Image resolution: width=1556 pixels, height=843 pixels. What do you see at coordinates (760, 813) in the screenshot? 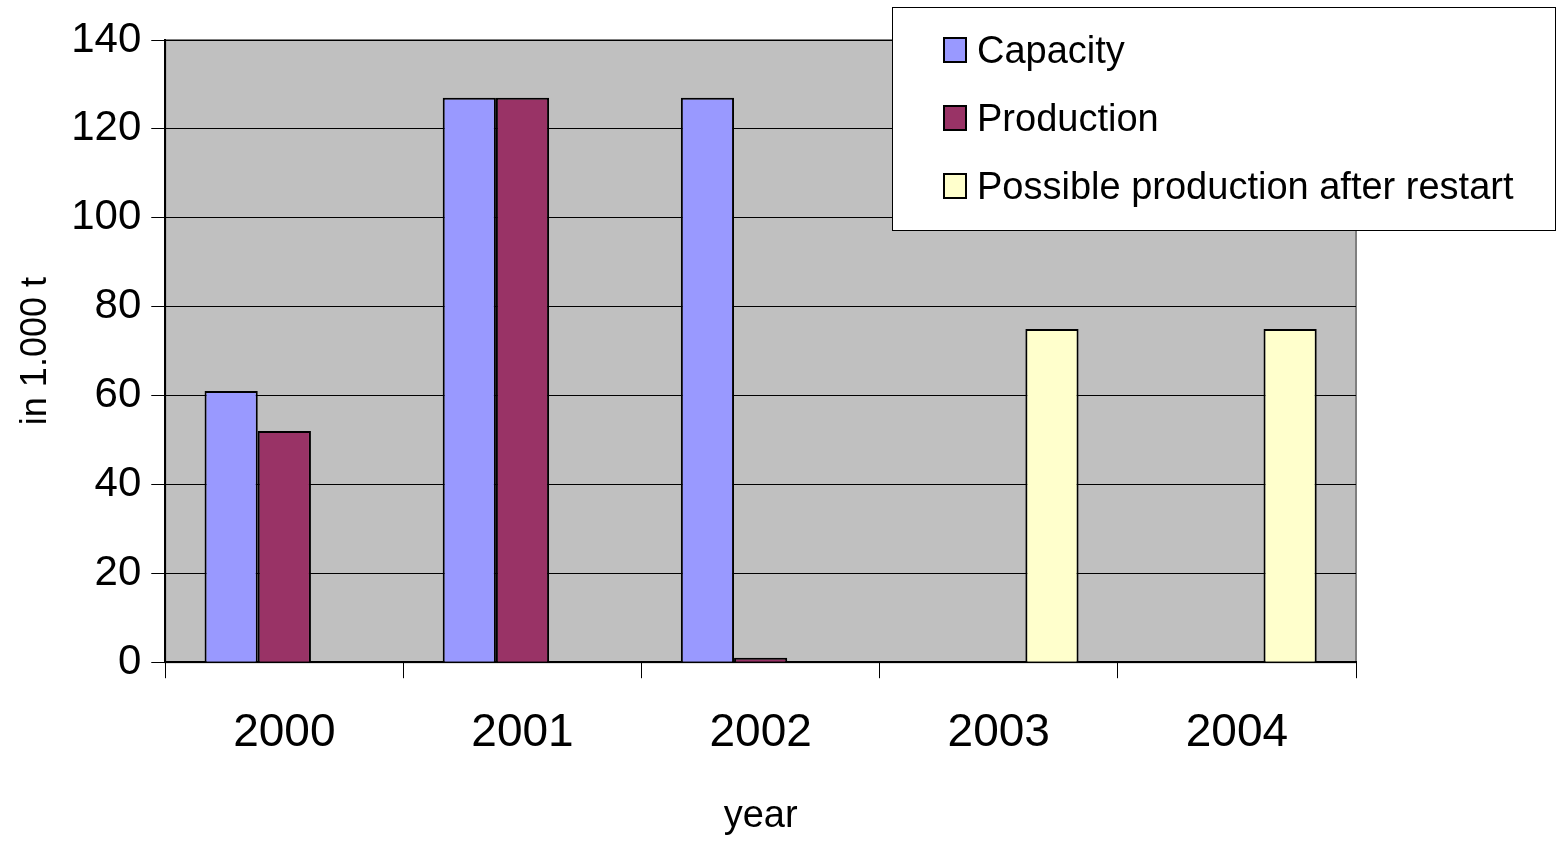
I see `x-axis-title: year` at bounding box center [760, 813].